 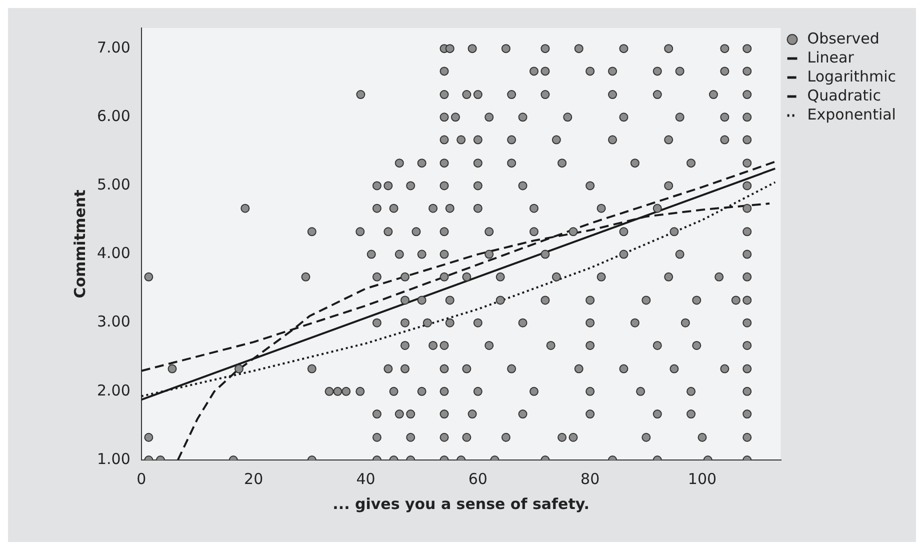 What do you see at coordinates (461, 503) in the screenshot?
I see `x-axis-title: ... gives you a sense of safety.` at bounding box center [461, 503].